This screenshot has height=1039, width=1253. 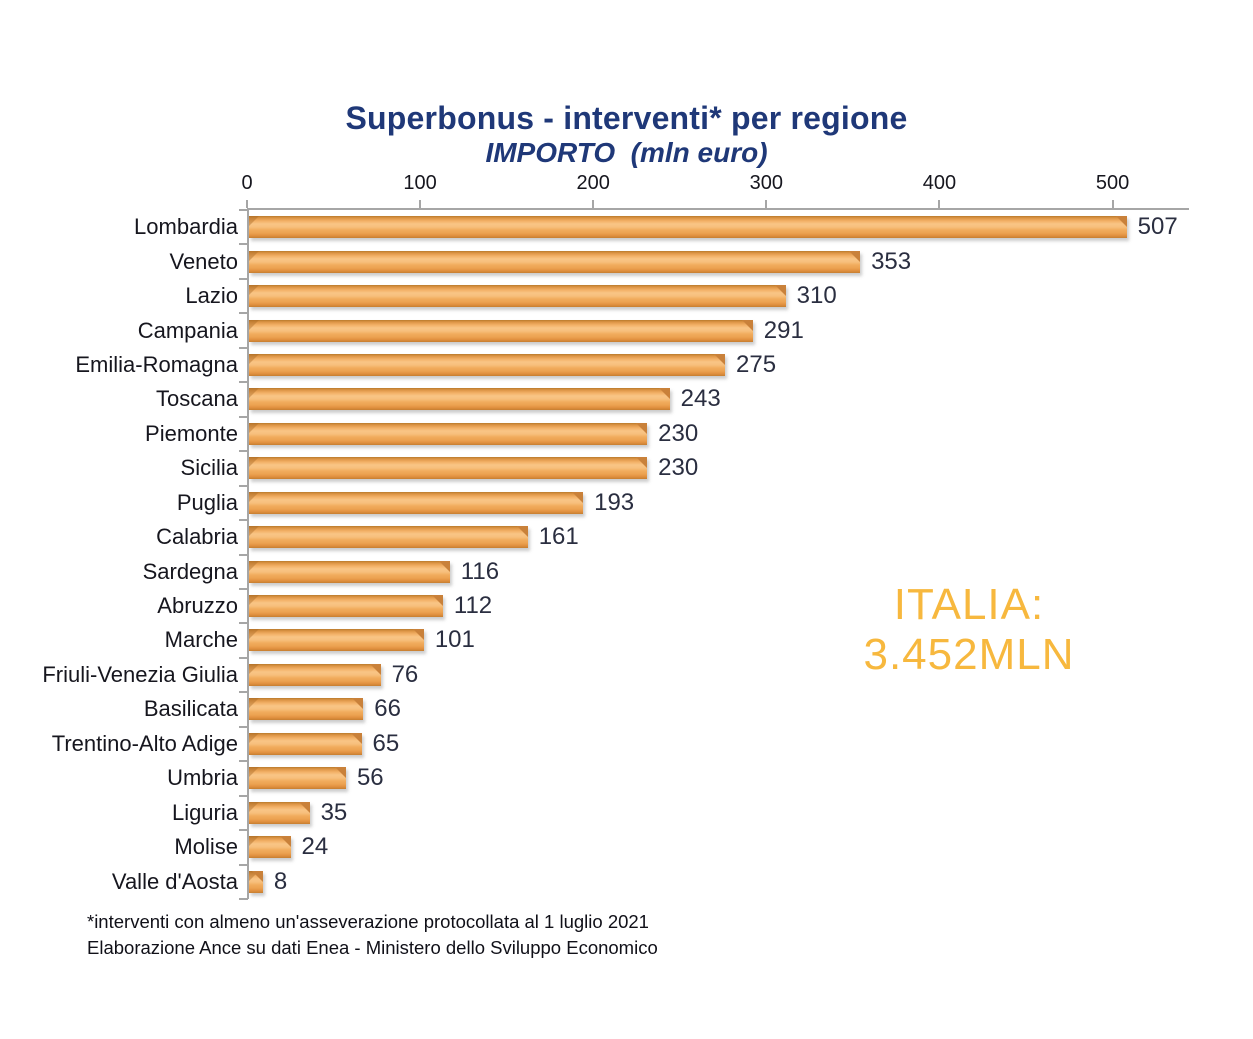 What do you see at coordinates (626, 118) in the screenshot?
I see `chart-title: Superbonus - interventi* per regione` at bounding box center [626, 118].